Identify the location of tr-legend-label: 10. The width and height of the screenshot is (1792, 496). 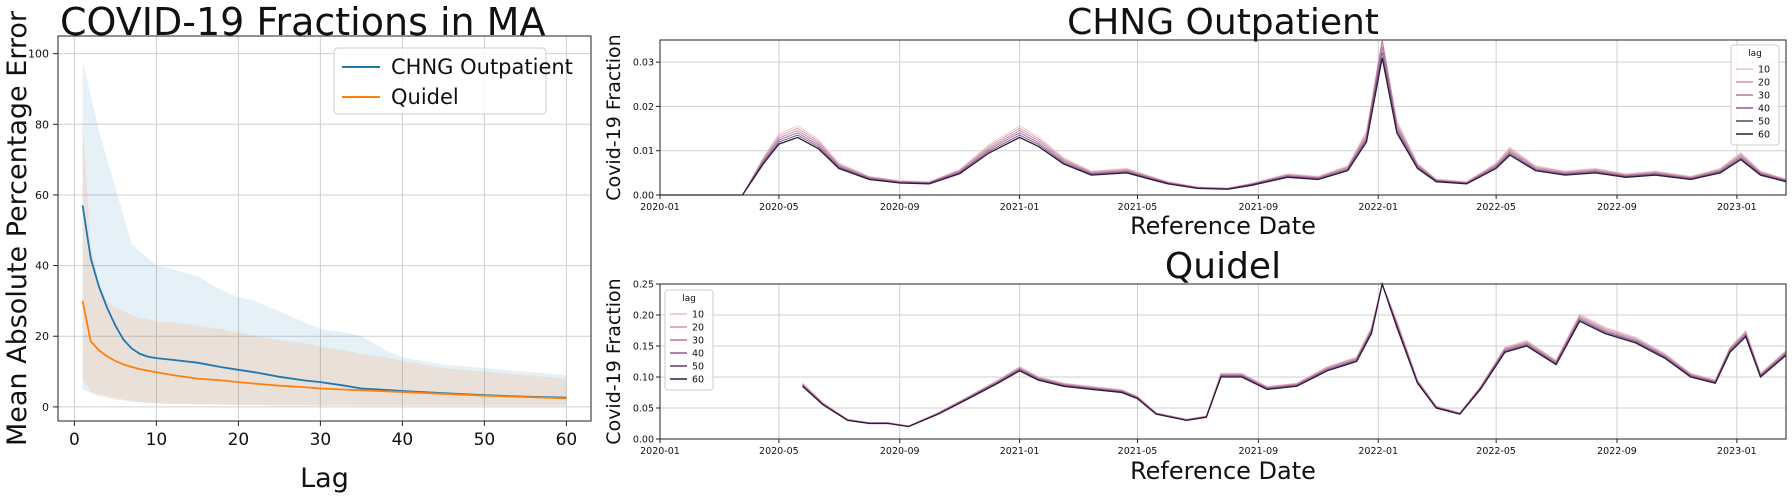
(1764, 70).